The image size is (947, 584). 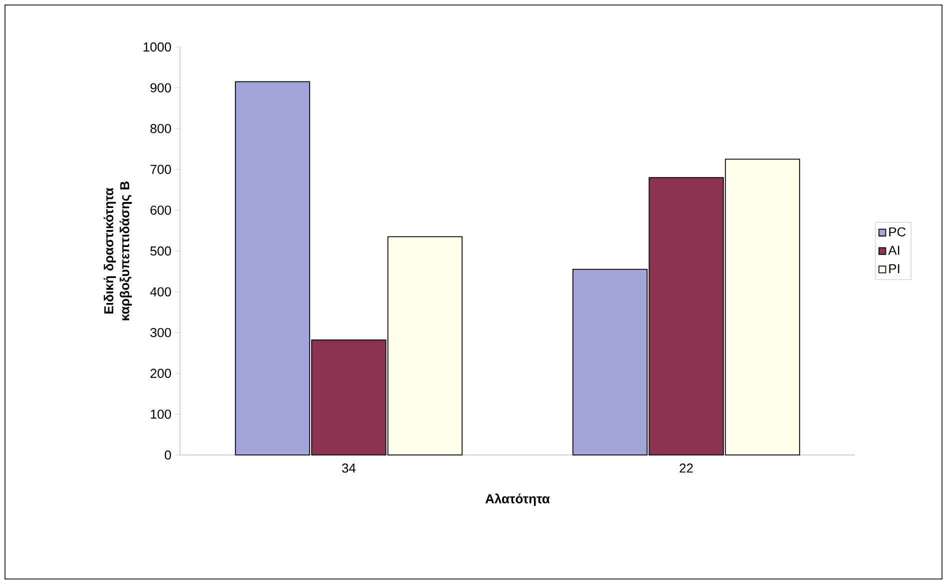 I want to click on legend-label: PC, so click(x=897, y=231).